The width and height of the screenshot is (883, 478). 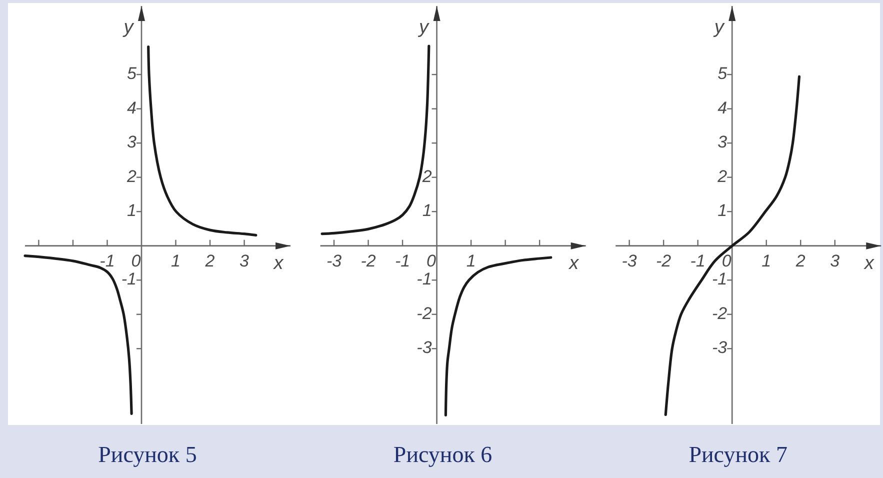 I want to click on text: Рисунок 6, so click(x=442, y=454).